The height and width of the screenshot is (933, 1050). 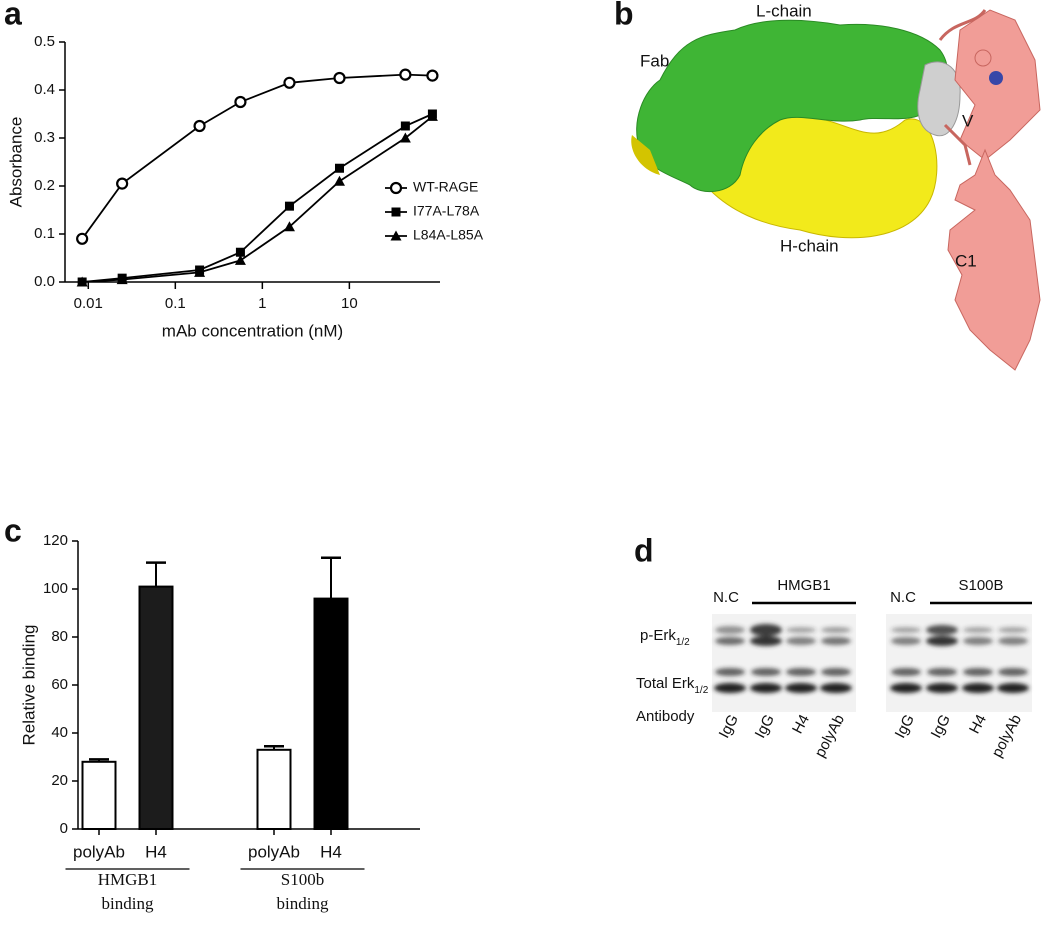 What do you see at coordinates (803, 585) in the screenshot?
I see `blot-treatment-label: HMGB1` at bounding box center [803, 585].